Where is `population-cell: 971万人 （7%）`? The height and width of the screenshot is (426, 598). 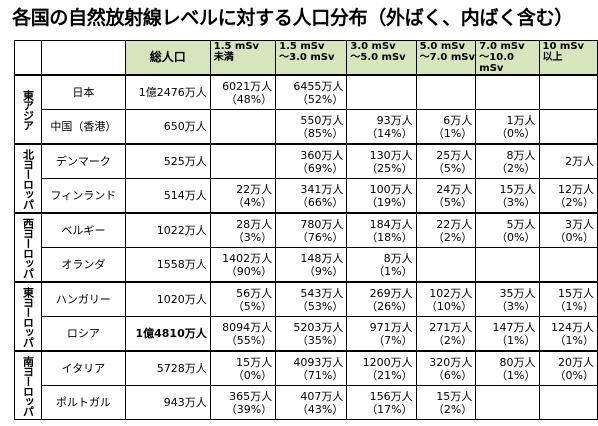
population-cell: 971万人 （7%） is located at coordinates (381, 334).